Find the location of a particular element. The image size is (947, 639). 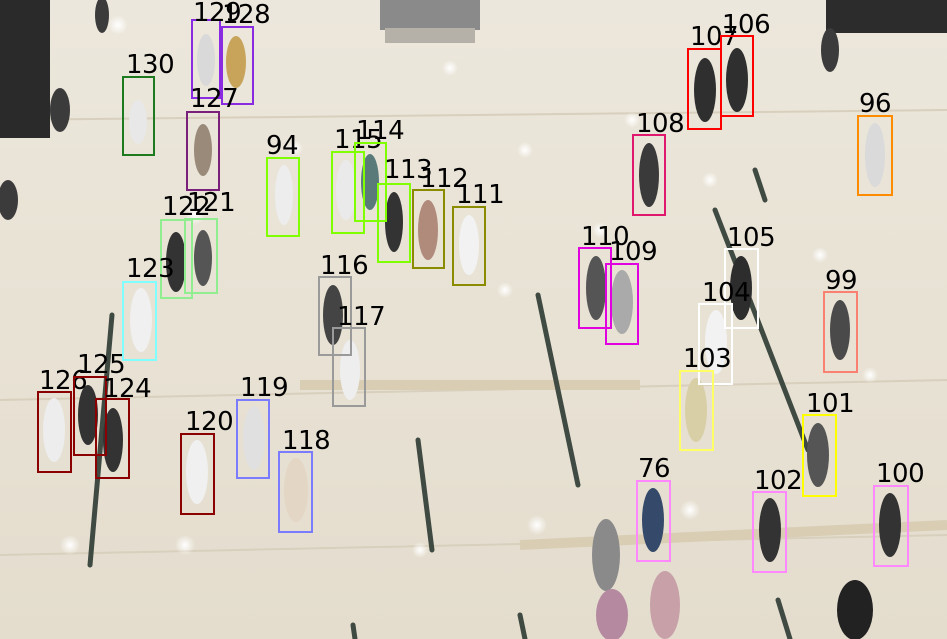

track-id-label: 118 is located at coordinates (306, 441).